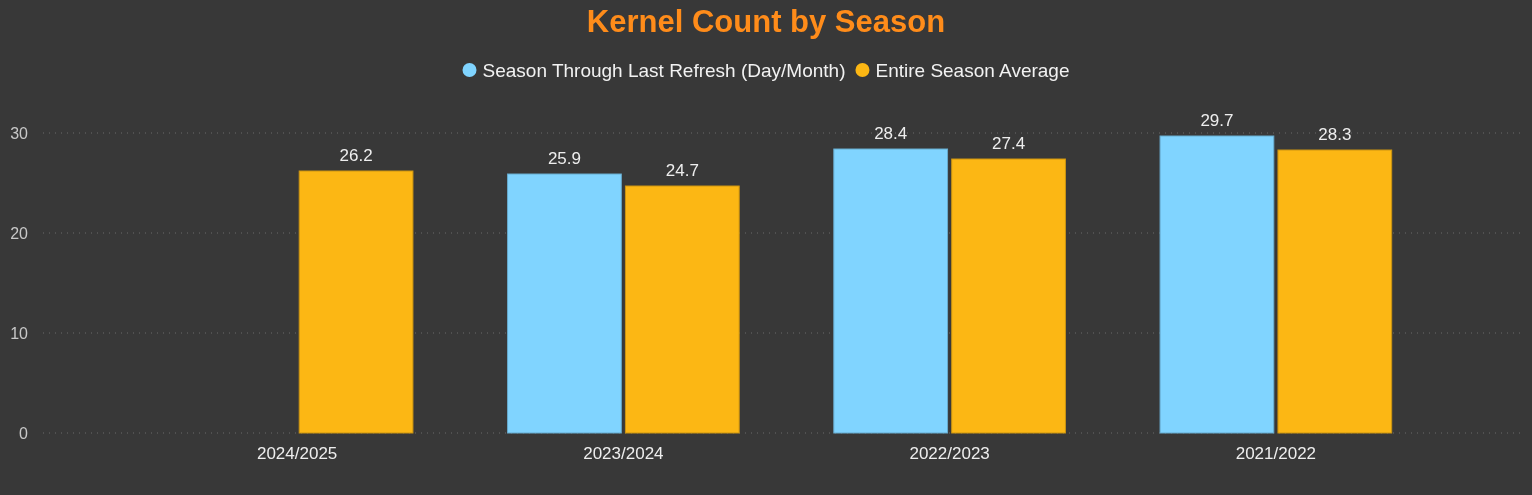  Describe the element at coordinates (1335, 134) in the screenshot. I see `data-label: 28.3` at that location.